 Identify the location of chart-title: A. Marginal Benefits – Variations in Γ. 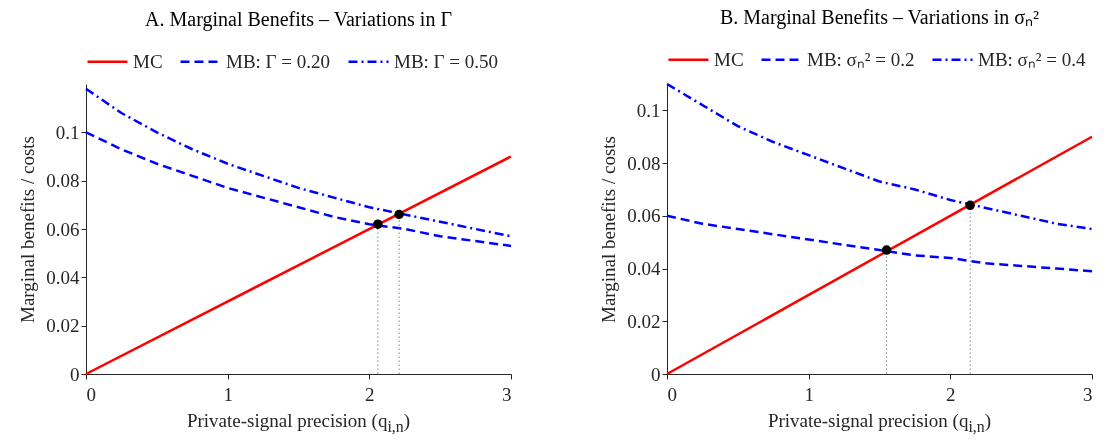
(298, 19).